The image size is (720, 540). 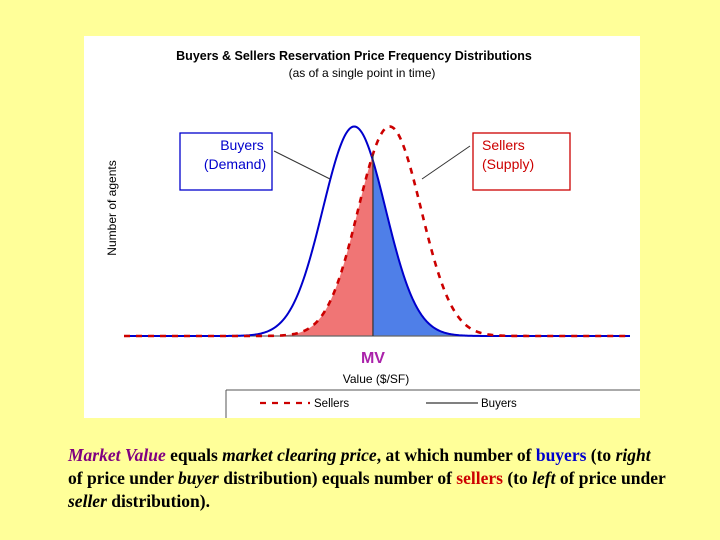 I want to click on caption-market-value: Market Value, so click(x=117, y=455).